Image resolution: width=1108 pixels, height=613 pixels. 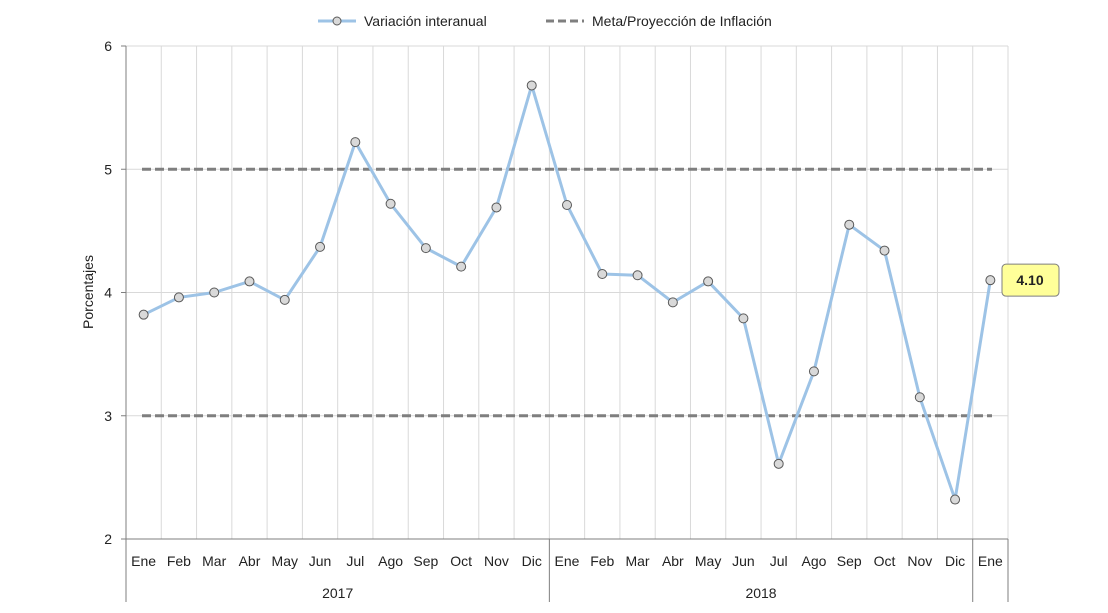 I want to click on legend-series-marker, so click(x=337, y=21).